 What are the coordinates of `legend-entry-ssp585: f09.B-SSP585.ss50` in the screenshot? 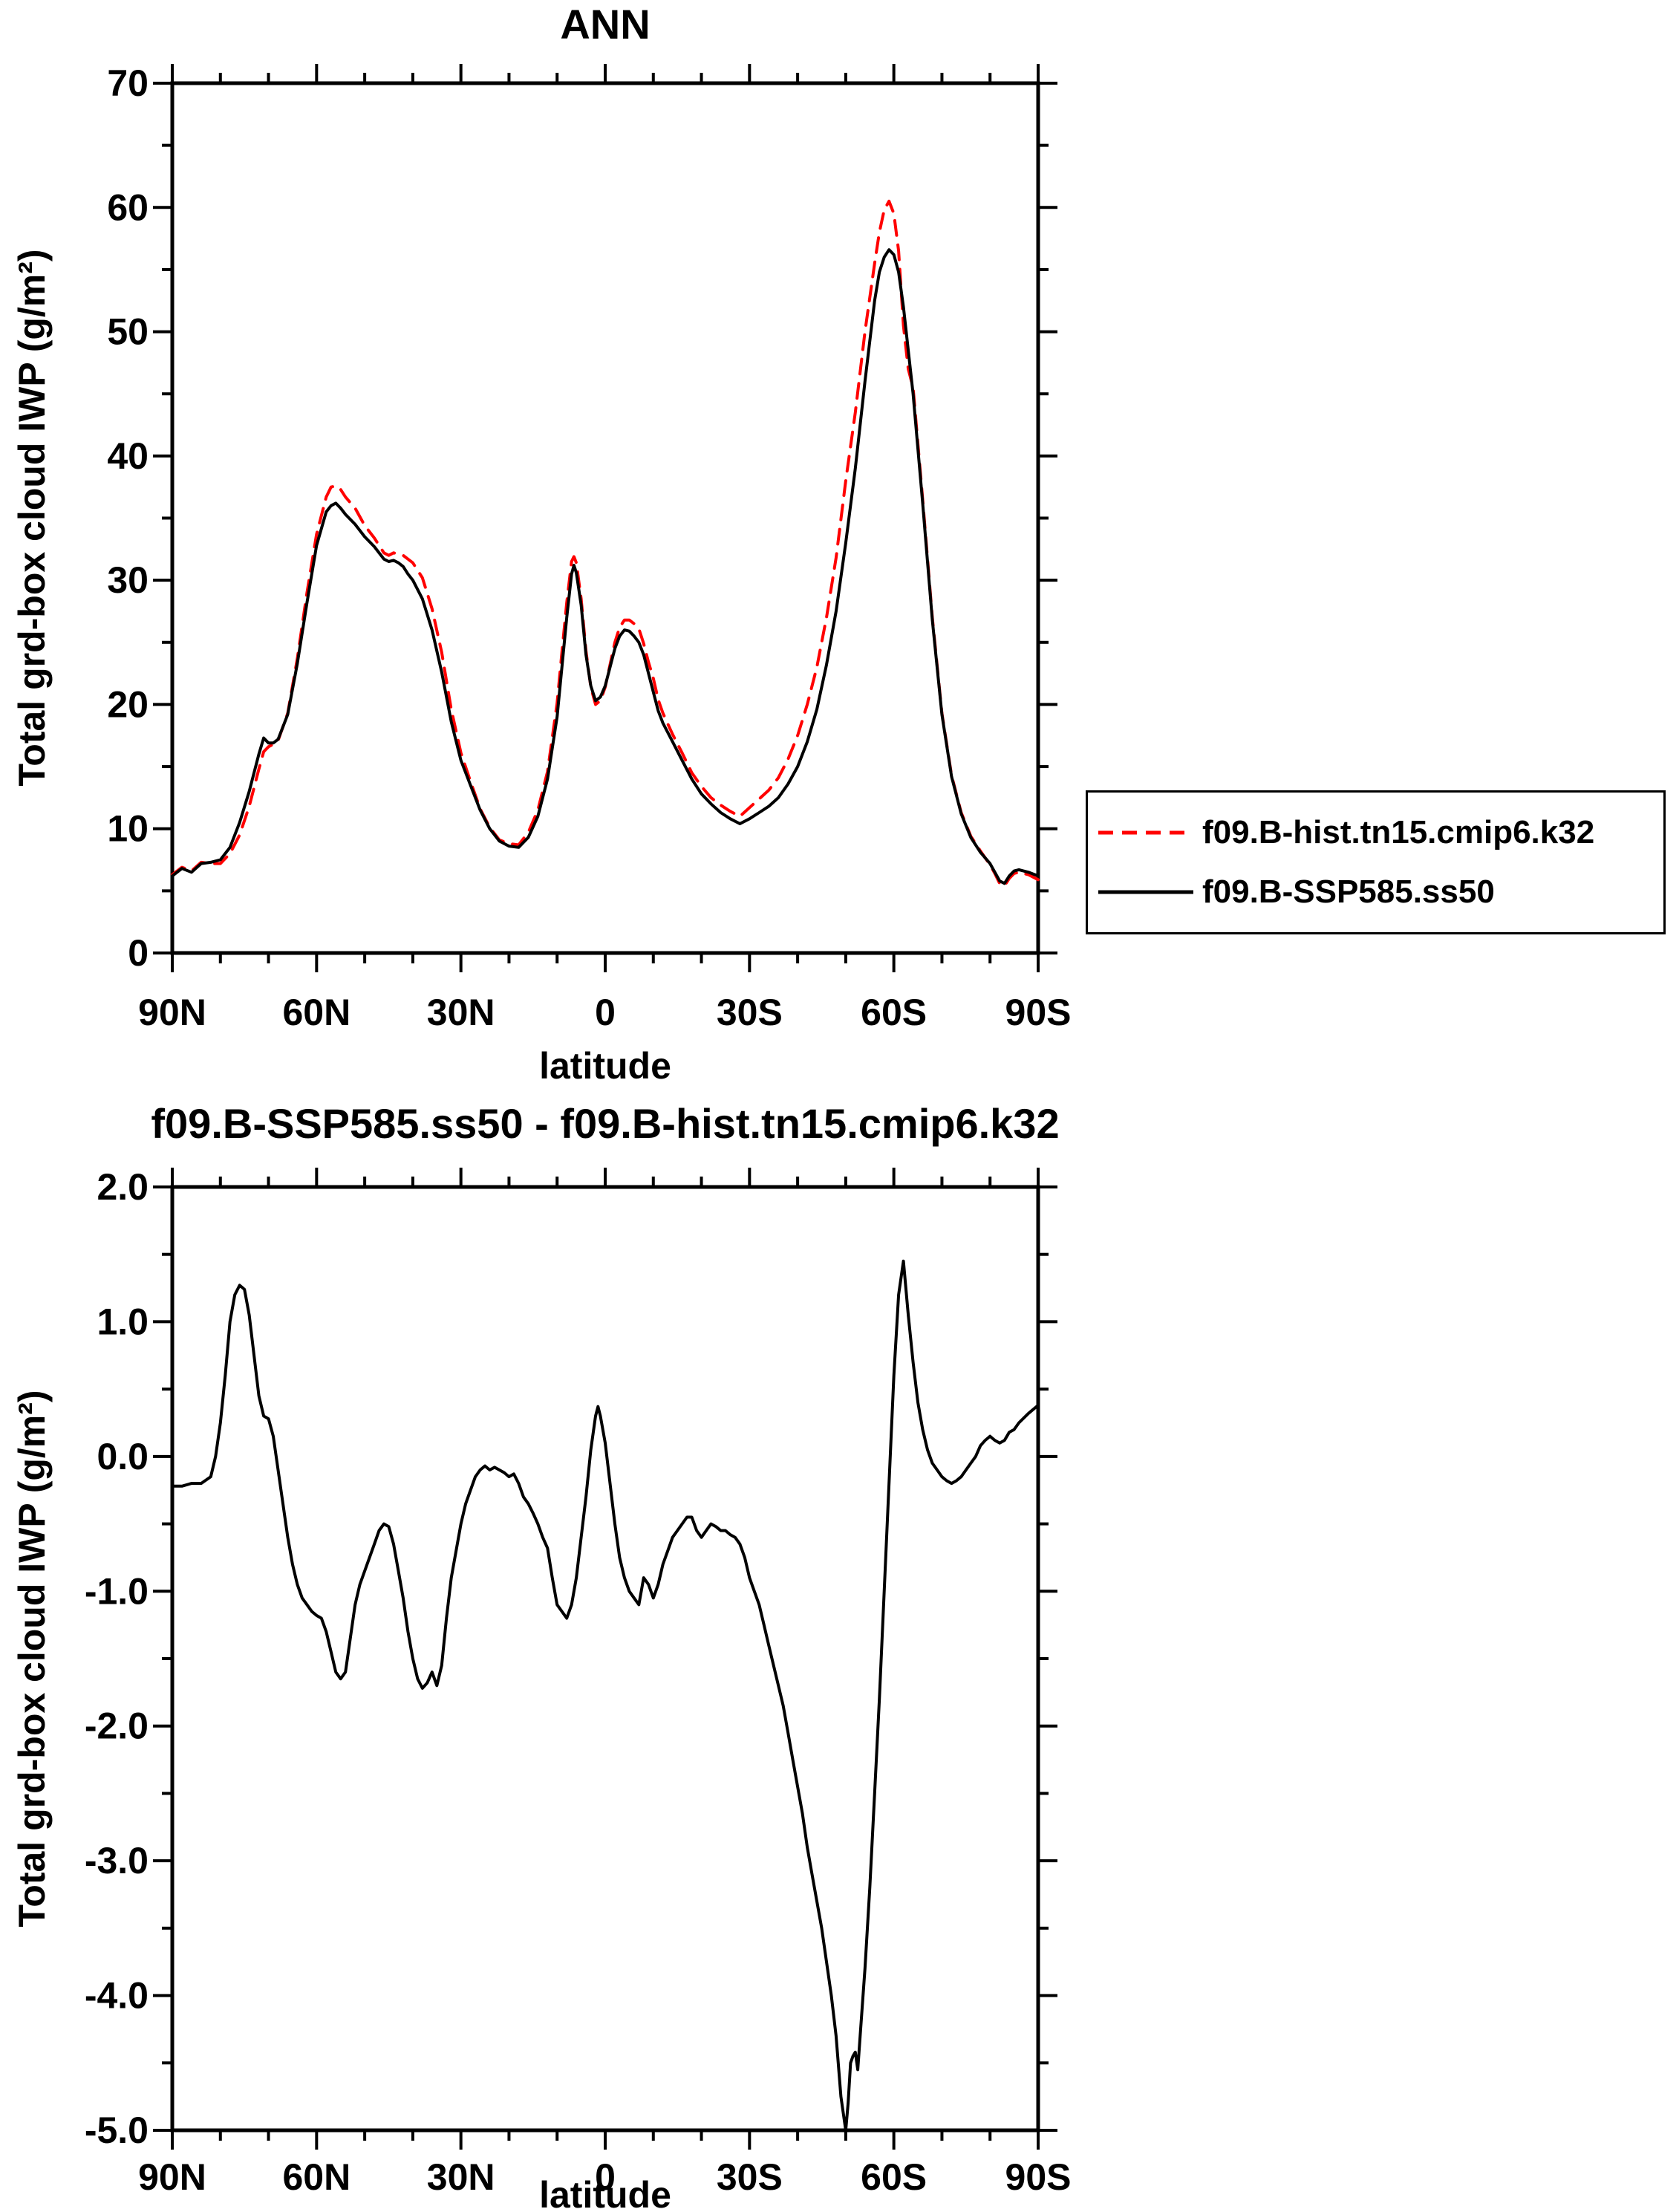 It's located at (1375, 893).